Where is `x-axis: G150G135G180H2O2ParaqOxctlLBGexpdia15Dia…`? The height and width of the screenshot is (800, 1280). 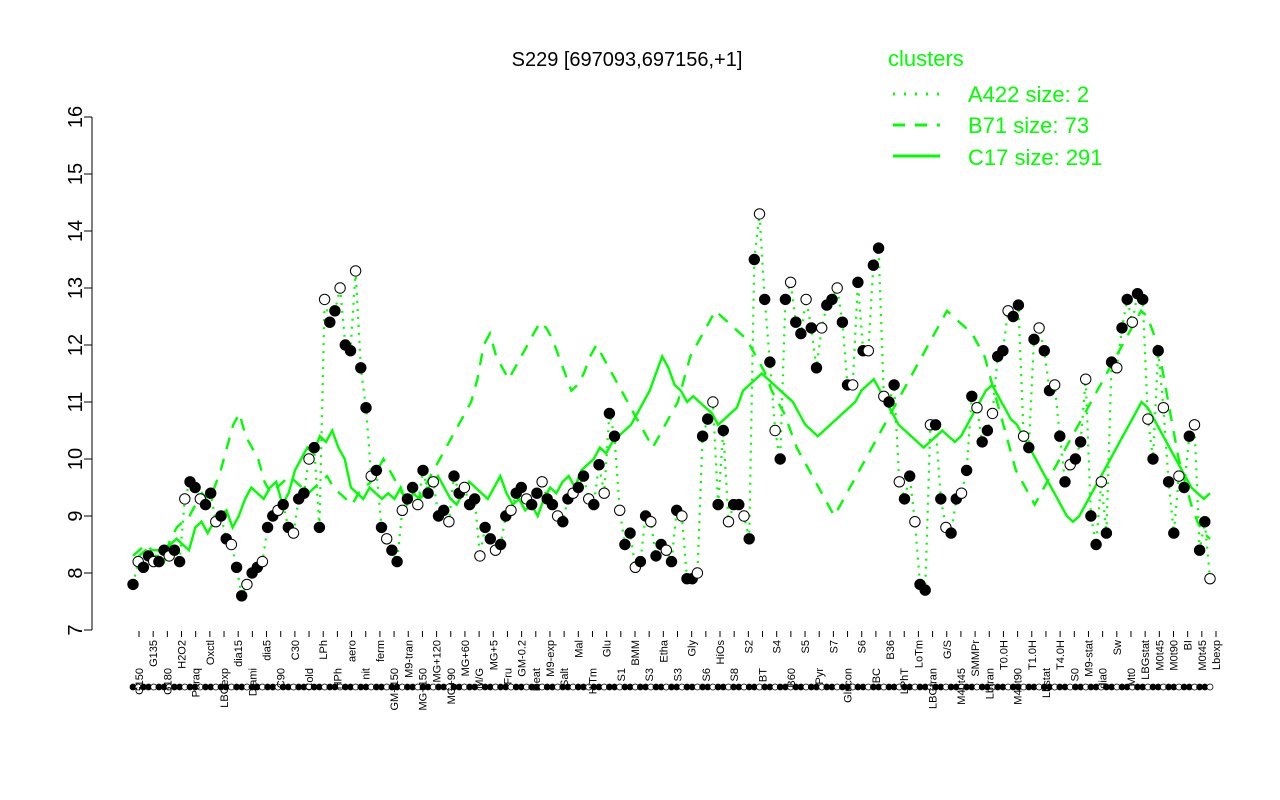
x-axis: G150G135G180H2O2ParaqOxctlLBGexpdia15Dia… is located at coordinates (676, 671).